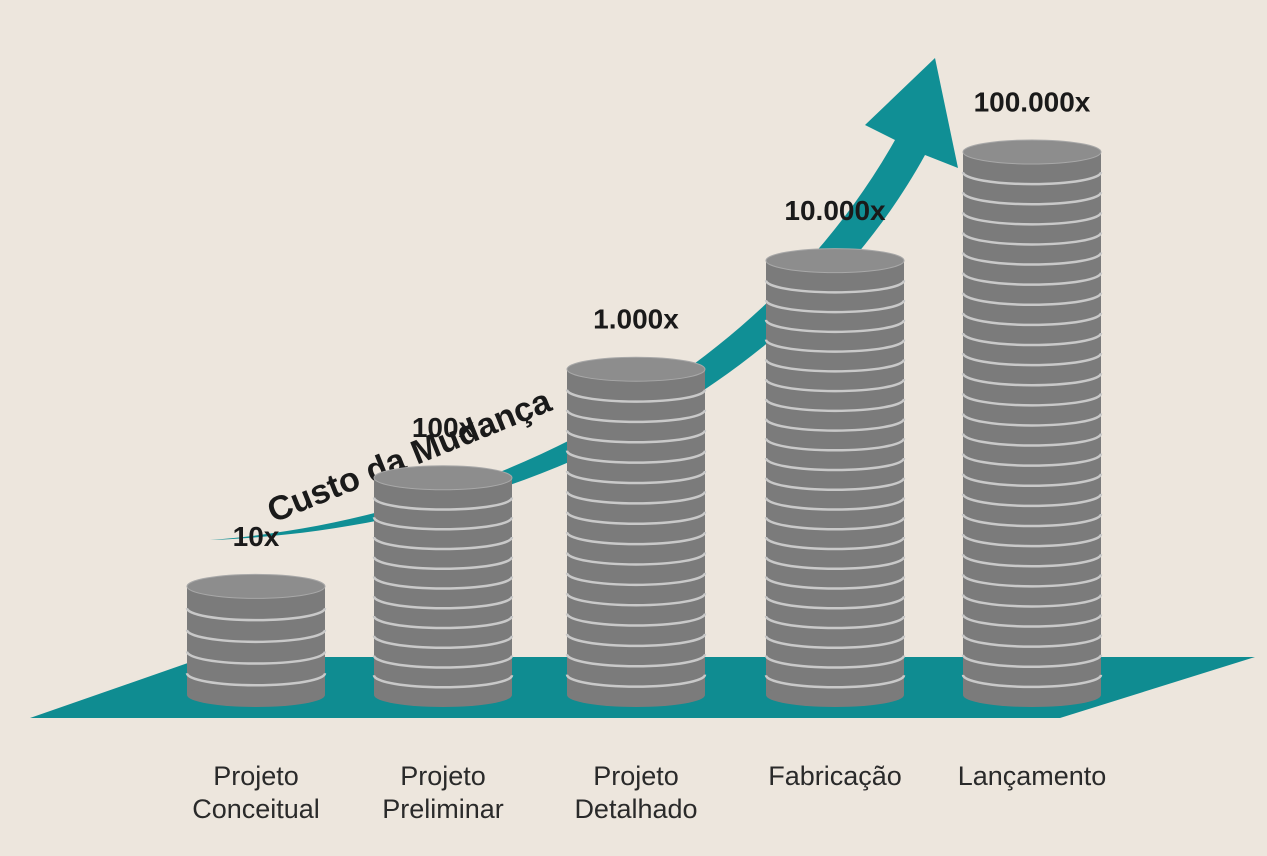 The width and height of the screenshot is (1267, 856). Describe the element at coordinates (443, 427) in the screenshot. I see `value-label: 100x` at that location.